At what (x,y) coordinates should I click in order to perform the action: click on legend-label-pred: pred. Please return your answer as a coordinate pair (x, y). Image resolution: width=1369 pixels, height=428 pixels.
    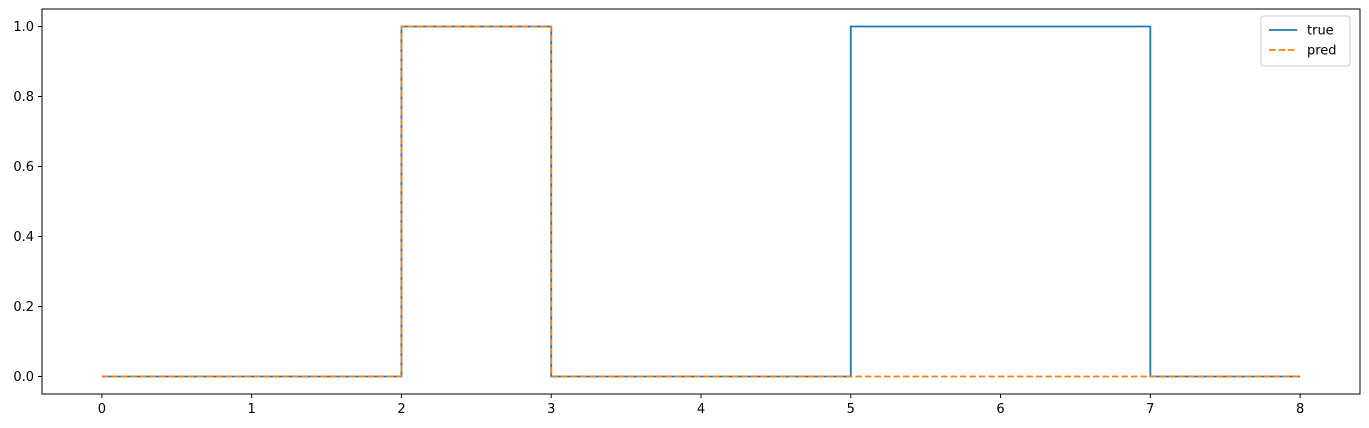
    Looking at the image, I should click on (1322, 51).